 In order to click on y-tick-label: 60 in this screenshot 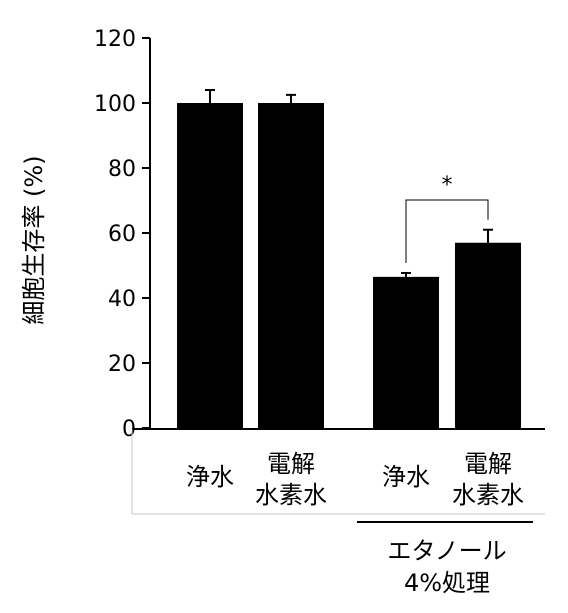, I will do `click(122, 234)`.